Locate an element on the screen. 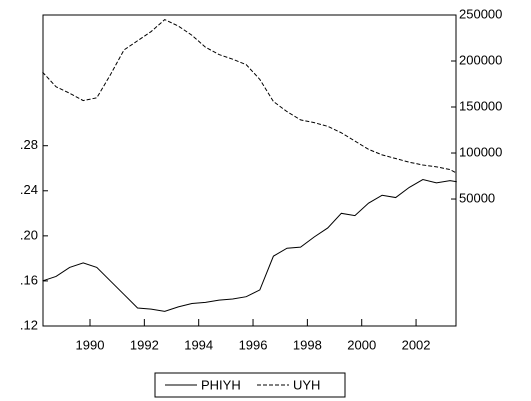 This screenshot has width=531, height=401. x-tick-label: 2000 is located at coordinates (361, 344).